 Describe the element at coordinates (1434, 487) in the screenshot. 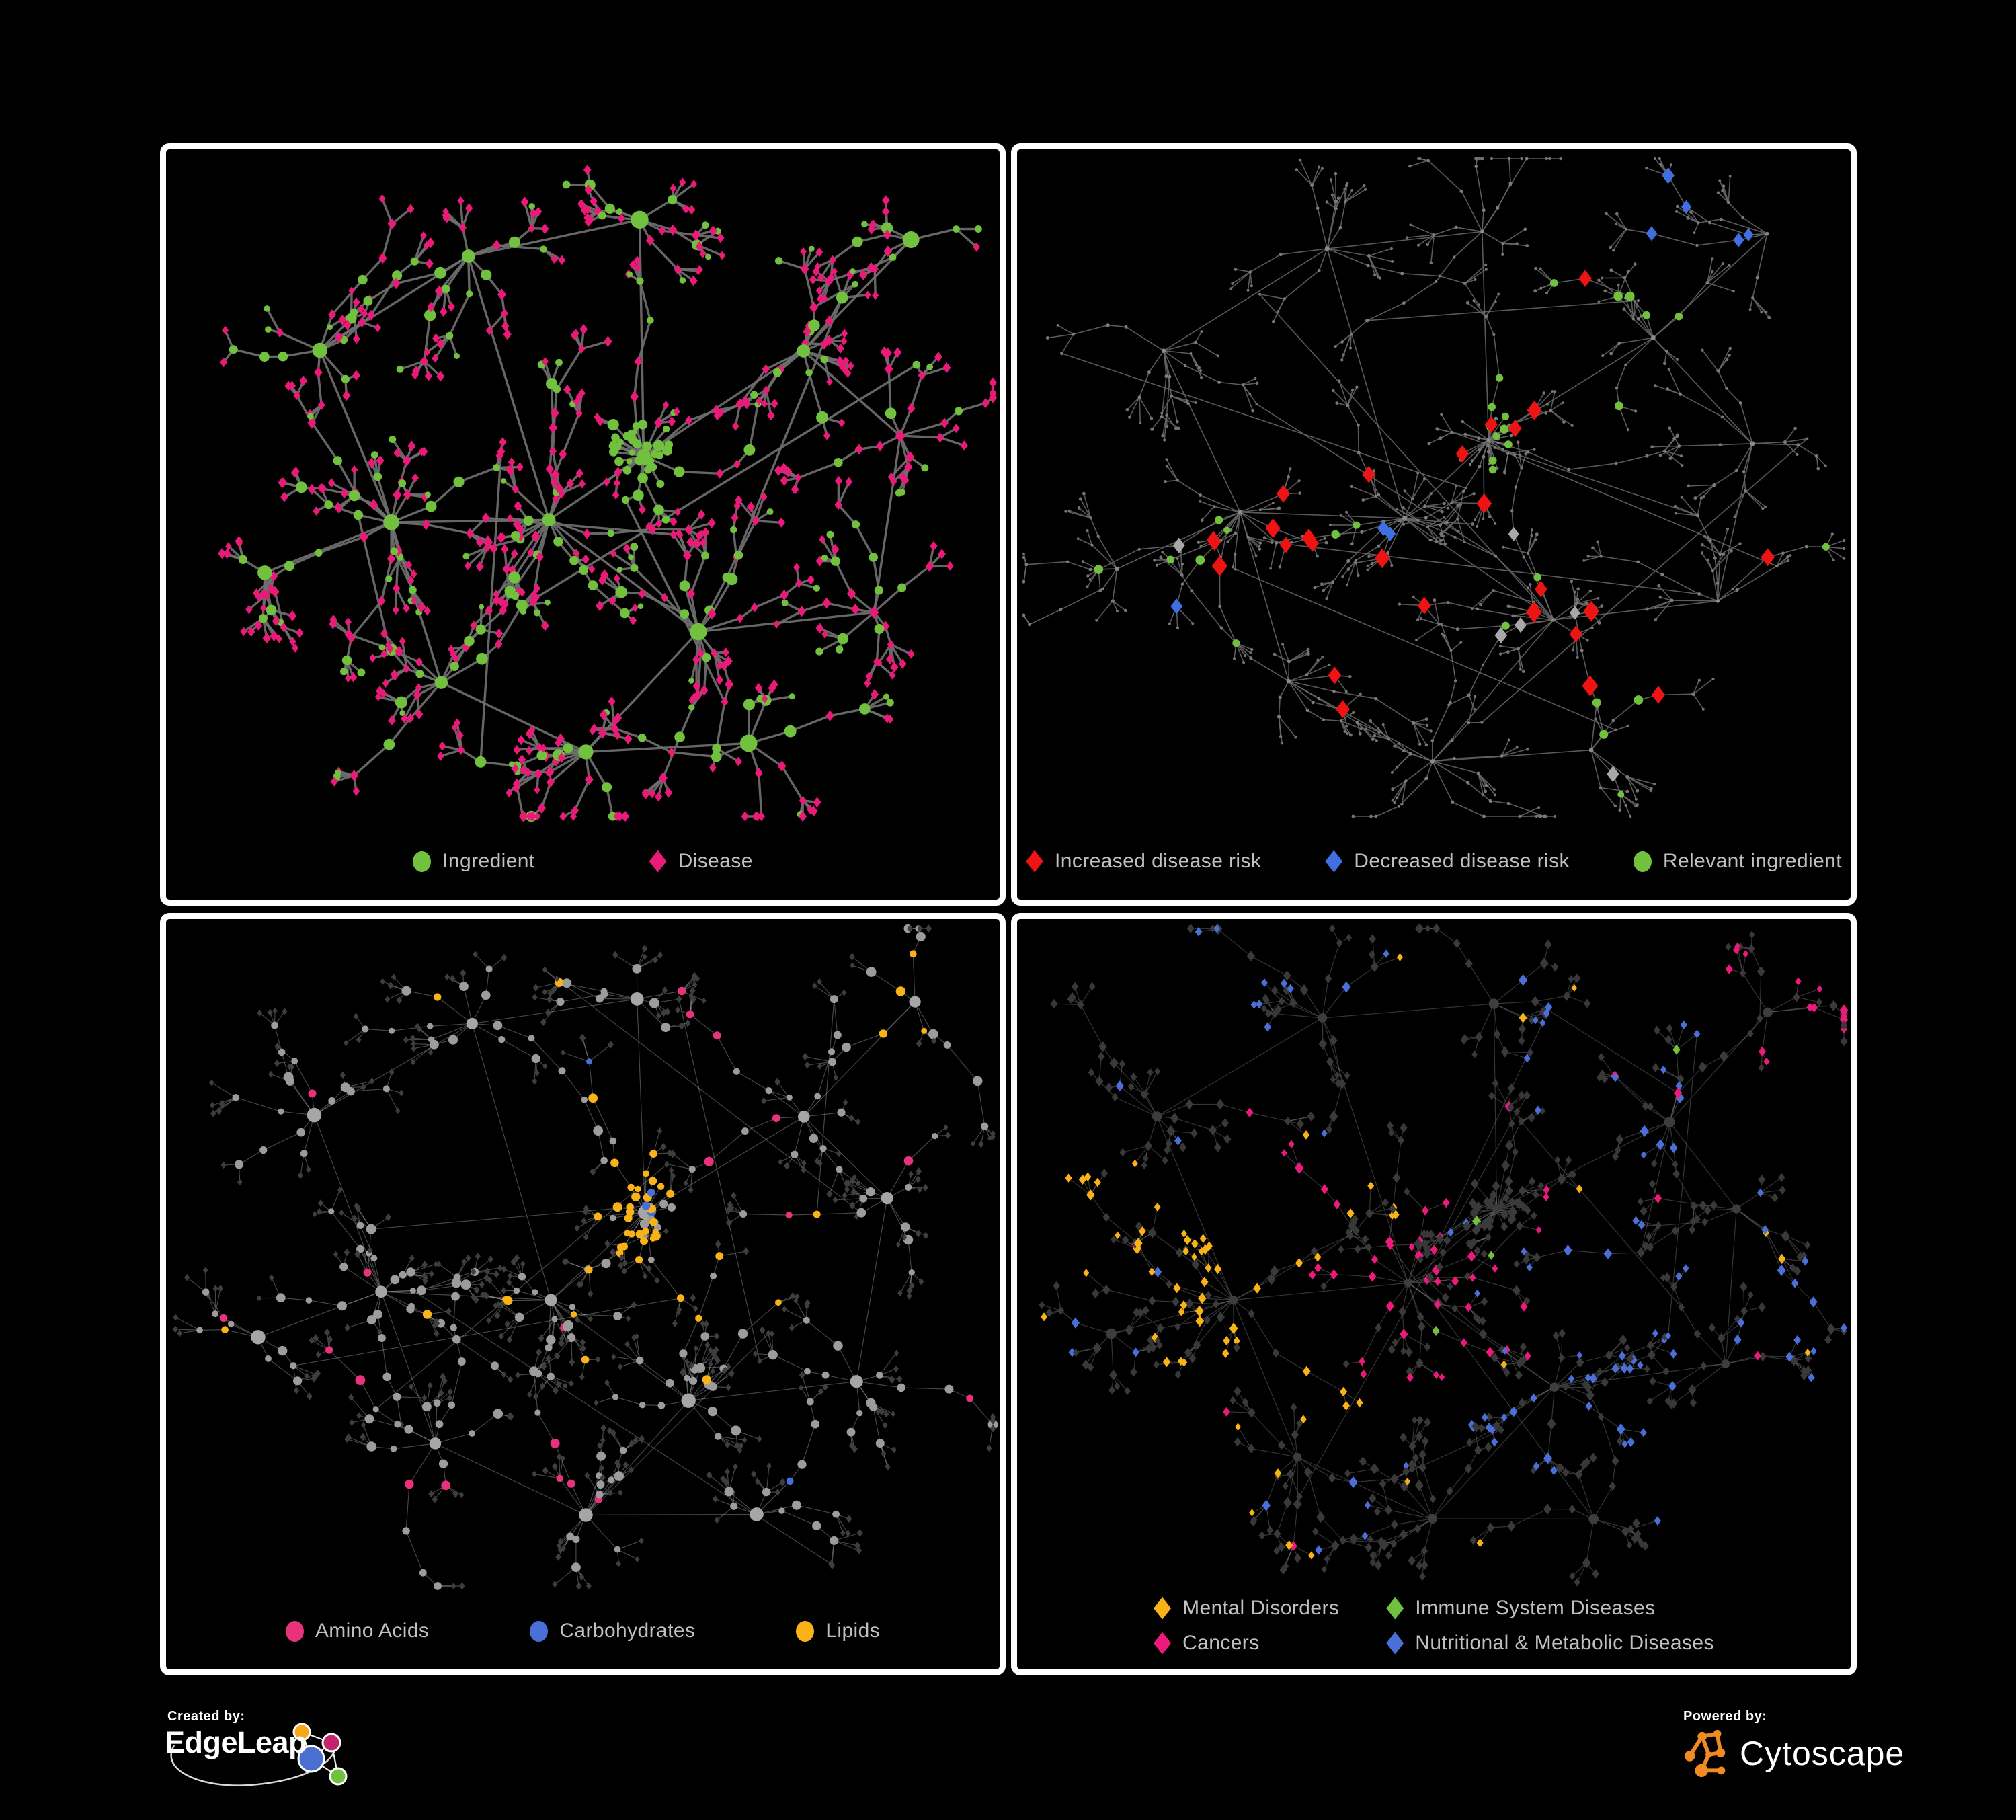

I see `nodes-layer` at that location.